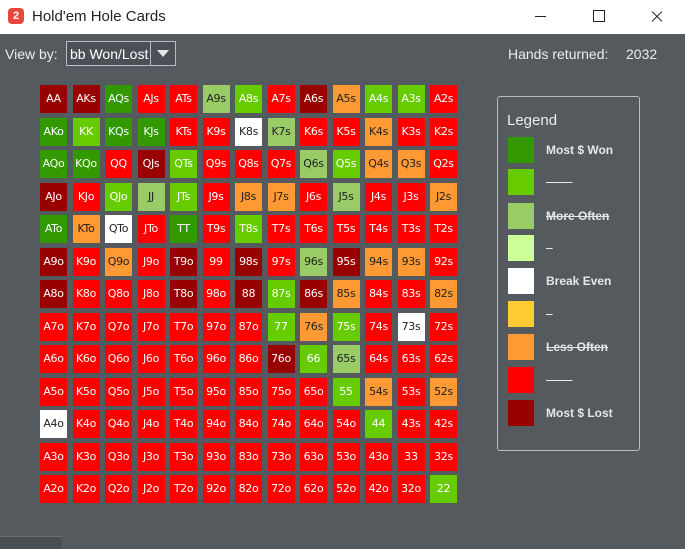 This screenshot has width=685, height=549. Describe the element at coordinates (183, 131) in the screenshot. I see `hand-cell: KTs` at that location.